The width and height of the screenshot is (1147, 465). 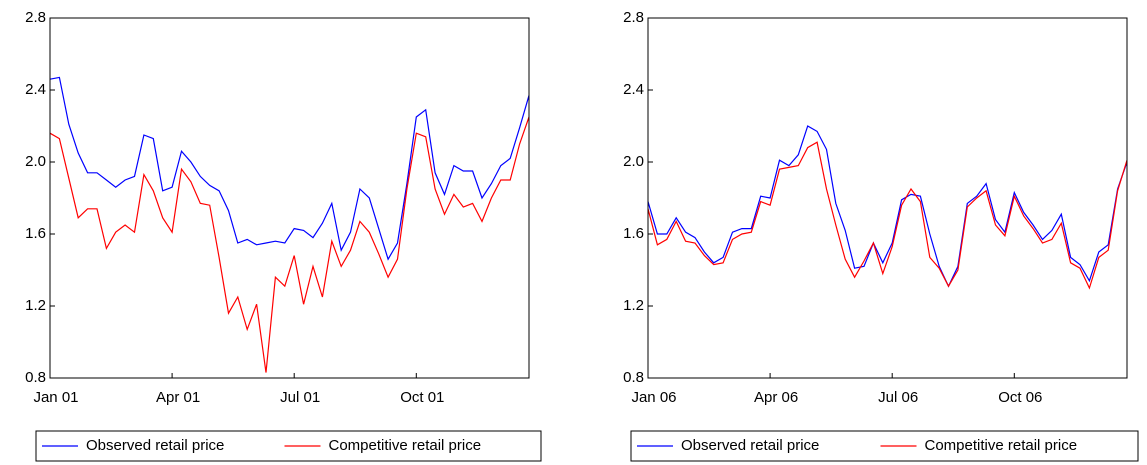 I want to click on x-tick-label: Oct 01, so click(x=422, y=397).